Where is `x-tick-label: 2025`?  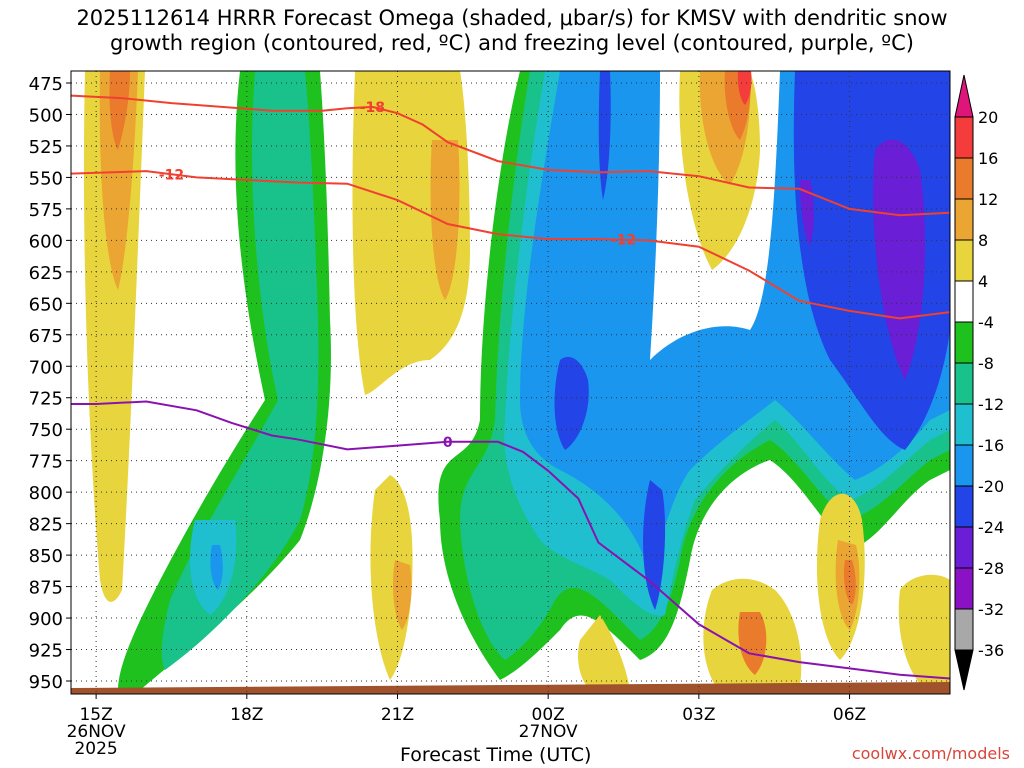
x-tick-label: 2025 is located at coordinates (95, 749).